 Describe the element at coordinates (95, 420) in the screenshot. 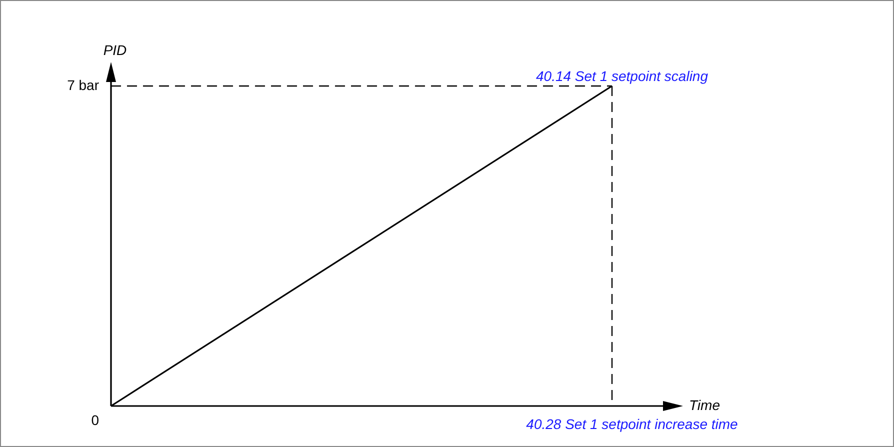

I see `text: 0` at that location.